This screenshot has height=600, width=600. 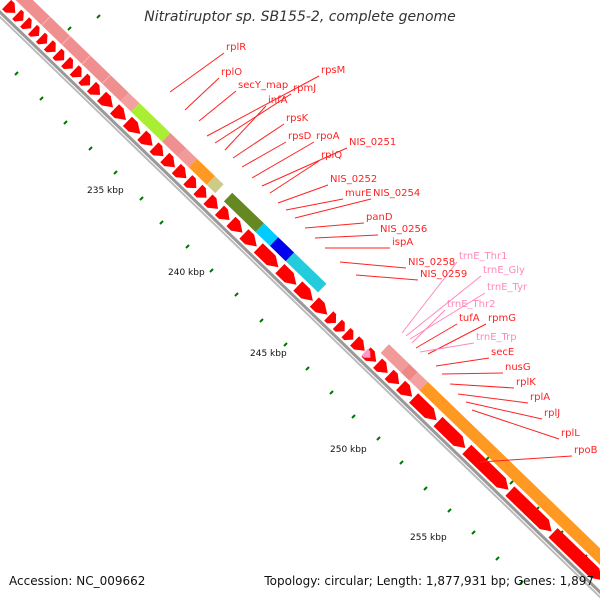 I want to click on ruler-label: 245 kbp, so click(x=268, y=354).